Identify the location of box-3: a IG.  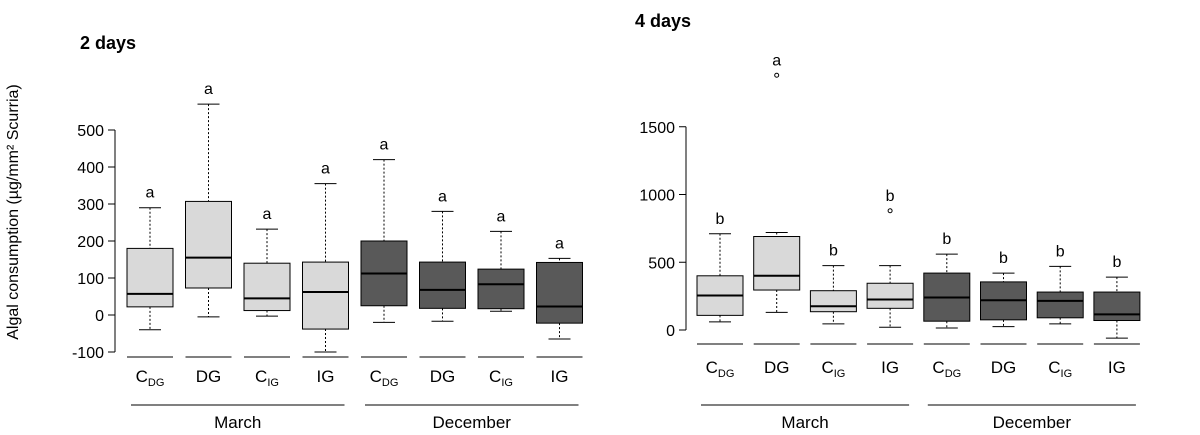
(325, 273).